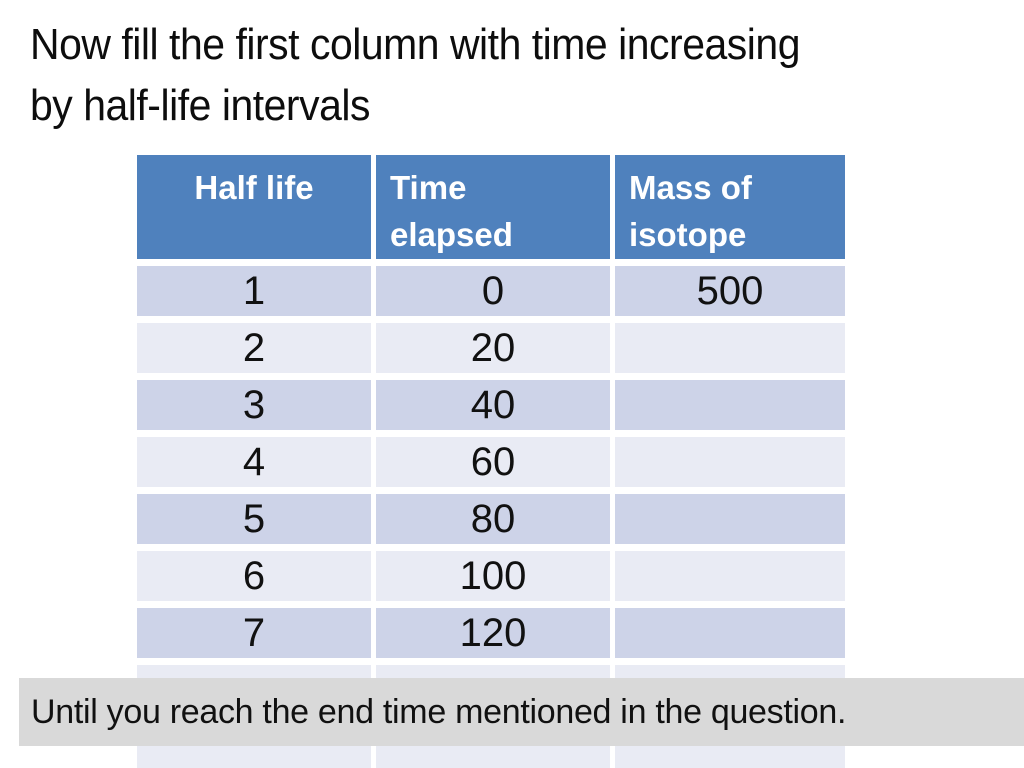 This screenshot has width=1024, height=768. Describe the element at coordinates (254, 405) in the screenshot. I see `table-cell-halflife-3: 3` at that location.